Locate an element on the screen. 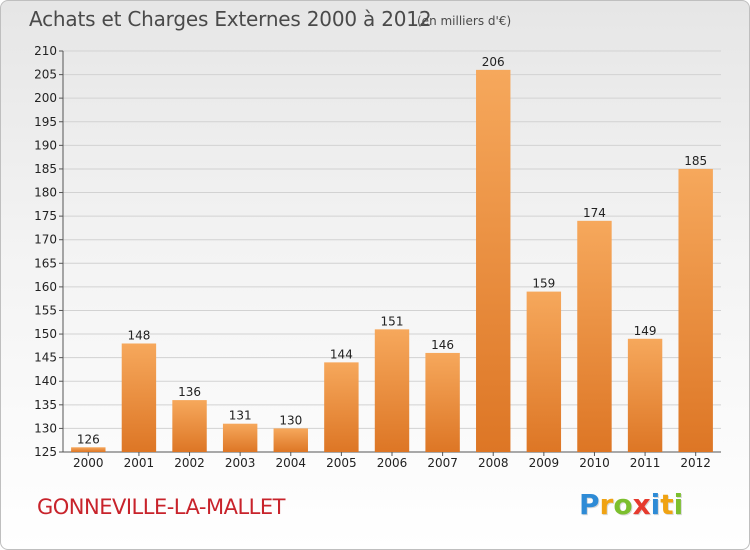  bar-value-label: 146 is located at coordinates (442, 345).